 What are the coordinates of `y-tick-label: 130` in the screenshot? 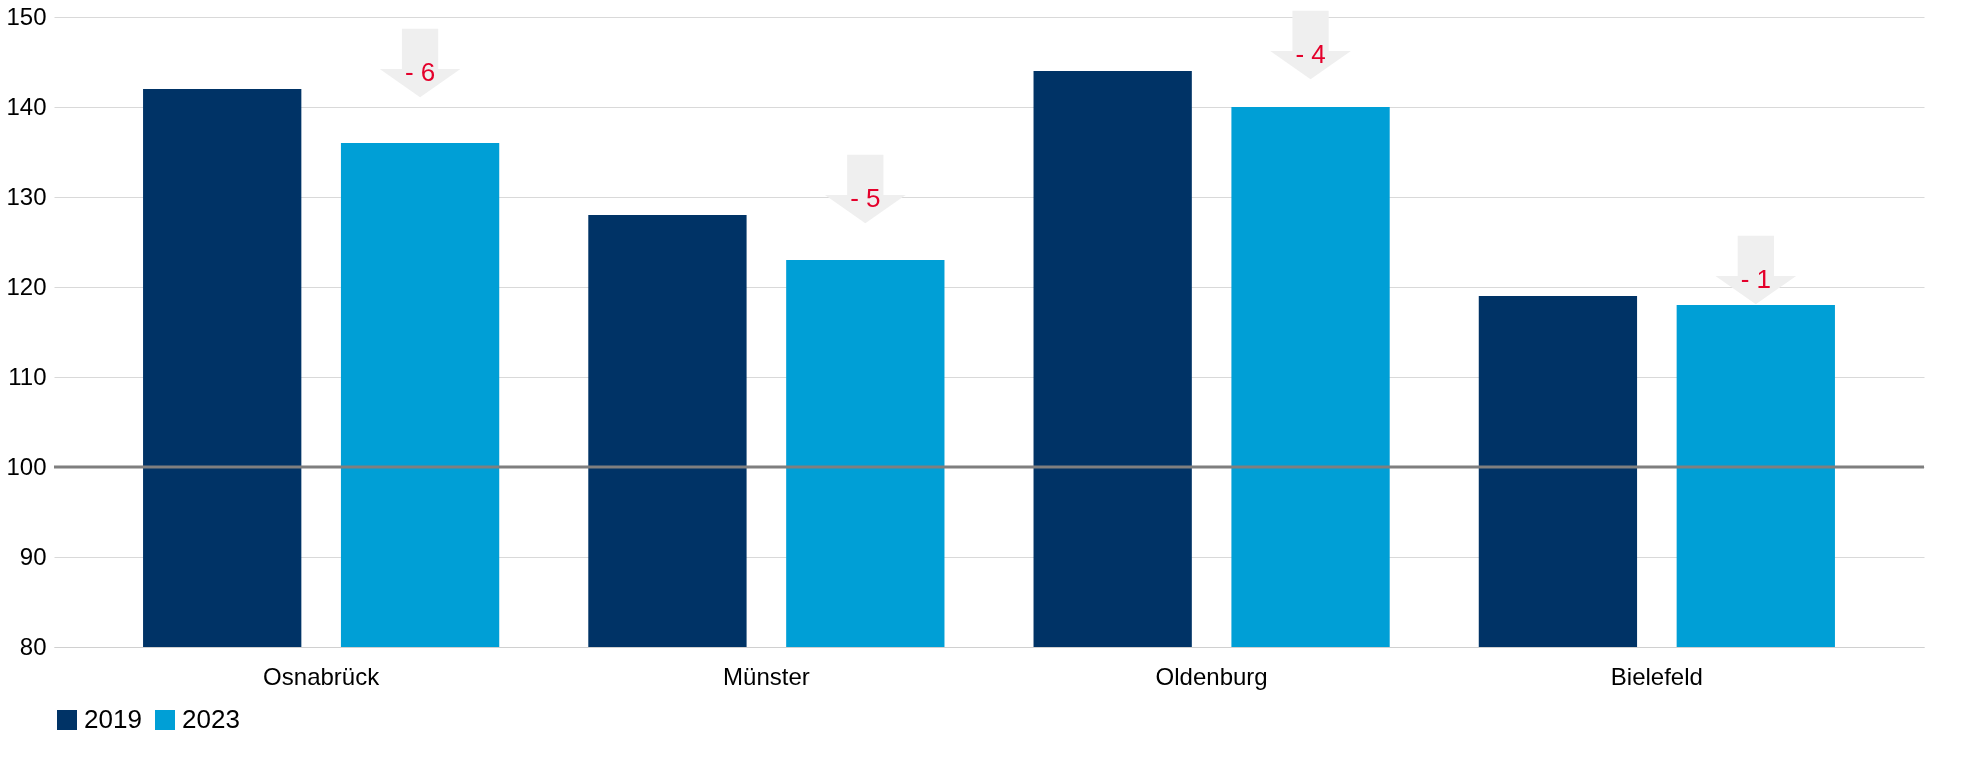 It's located at (26, 196).